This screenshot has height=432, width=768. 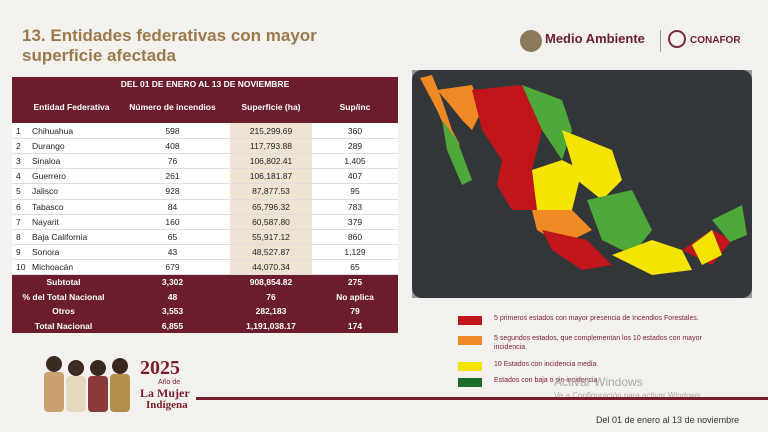 What do you see at coordinates (63, 296) in the screenshot?
I see `summary-cell: % del Total Nacional` at bounding box center [63, 296].